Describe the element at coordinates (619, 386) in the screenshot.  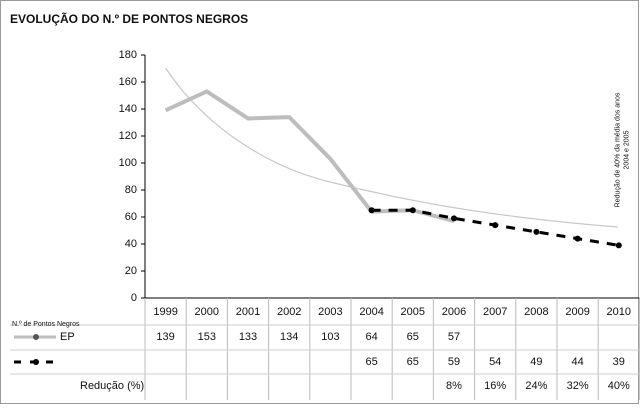
I see `reduction-value: 40%` at that location.